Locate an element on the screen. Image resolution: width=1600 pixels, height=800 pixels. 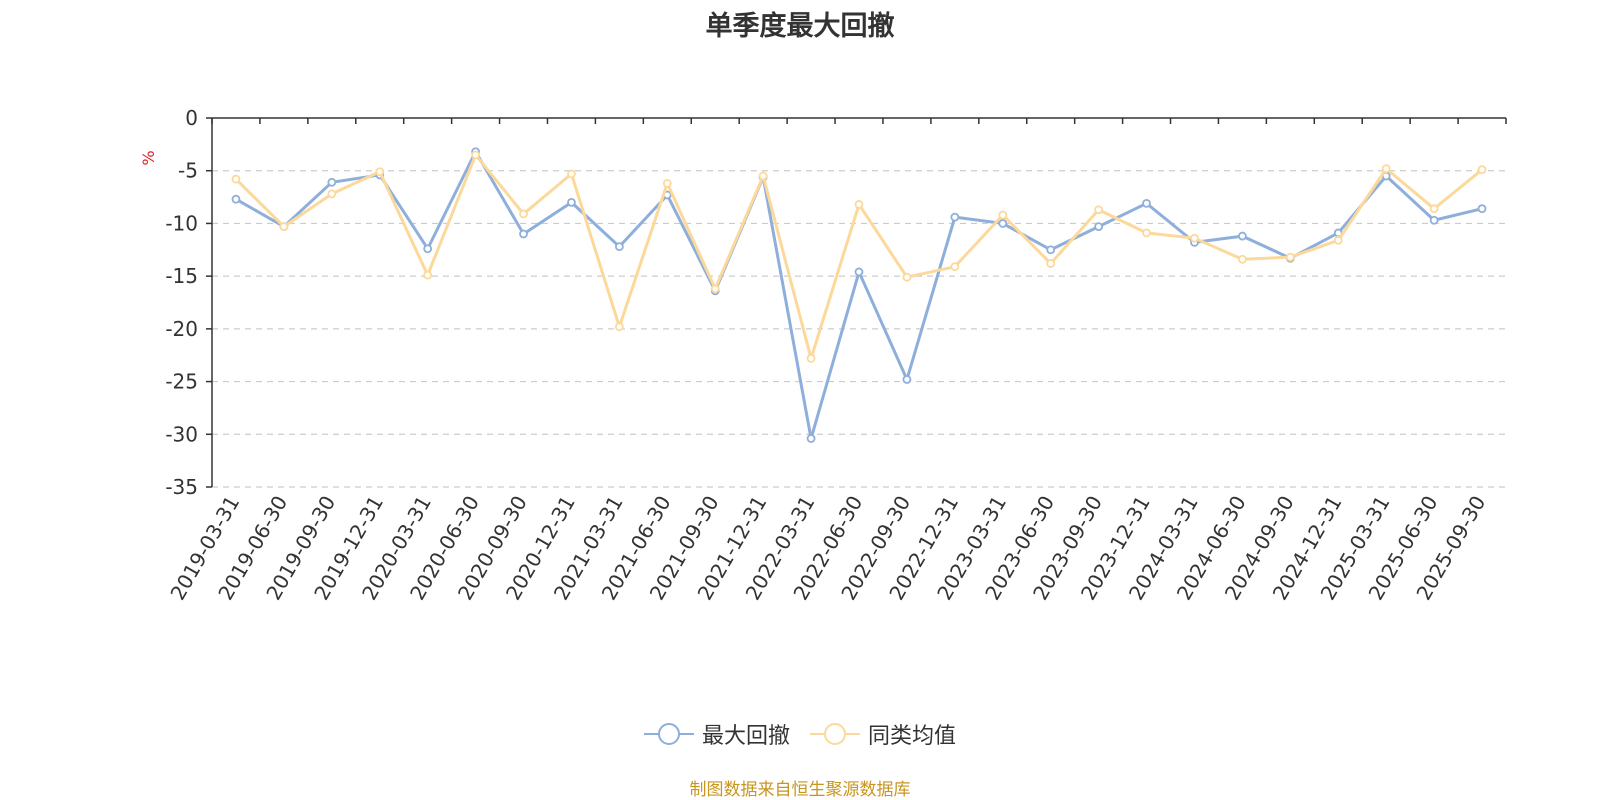
legend-label-series-1: 同类均值 is located at coordinates (912, 736).